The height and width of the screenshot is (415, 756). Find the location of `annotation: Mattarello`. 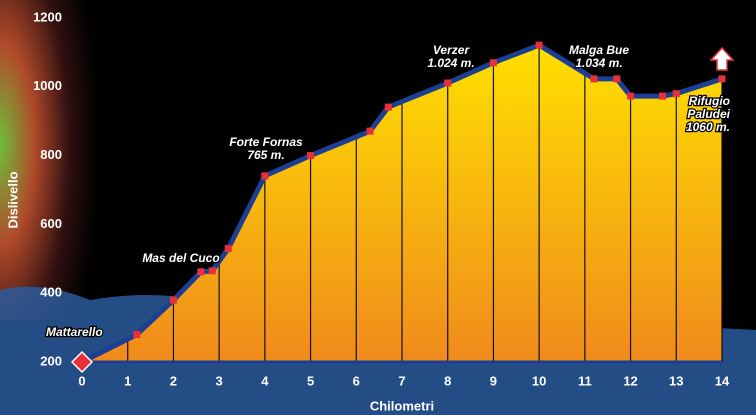

annotation: Mattarello is located at coordinates (74, 332).